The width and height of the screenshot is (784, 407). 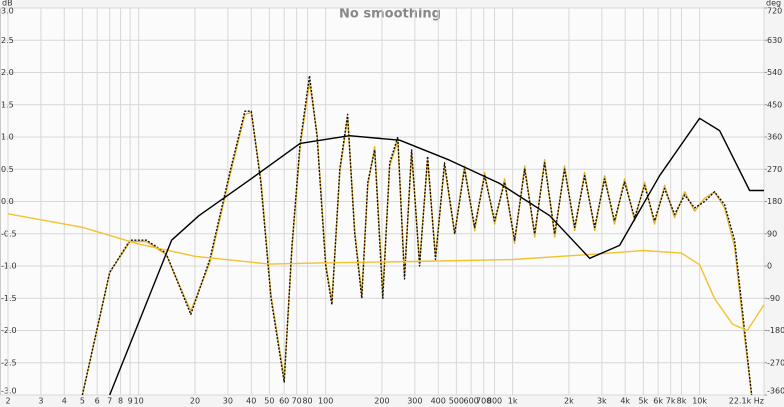 I want to click on x-tick-label: 500, so click(x=456, y=401).